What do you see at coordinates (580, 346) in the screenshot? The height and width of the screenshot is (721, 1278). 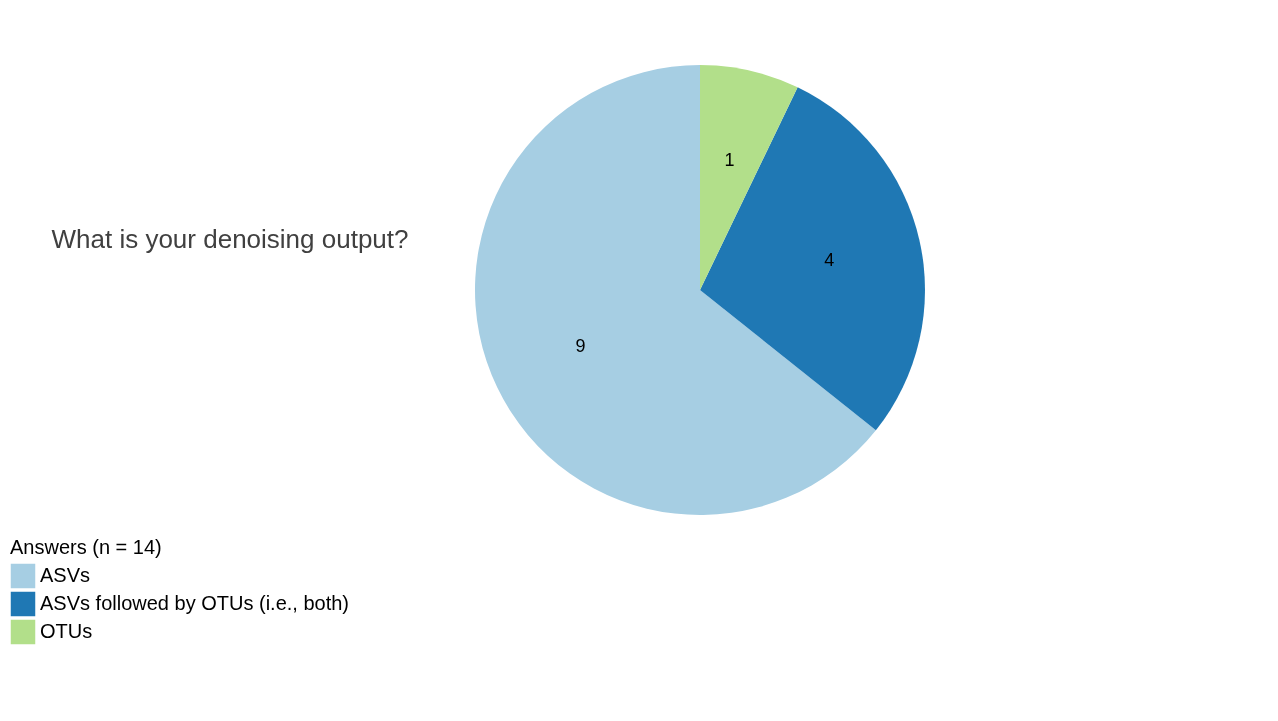 I see `data-label: 9` at bounding box center [580, 346].